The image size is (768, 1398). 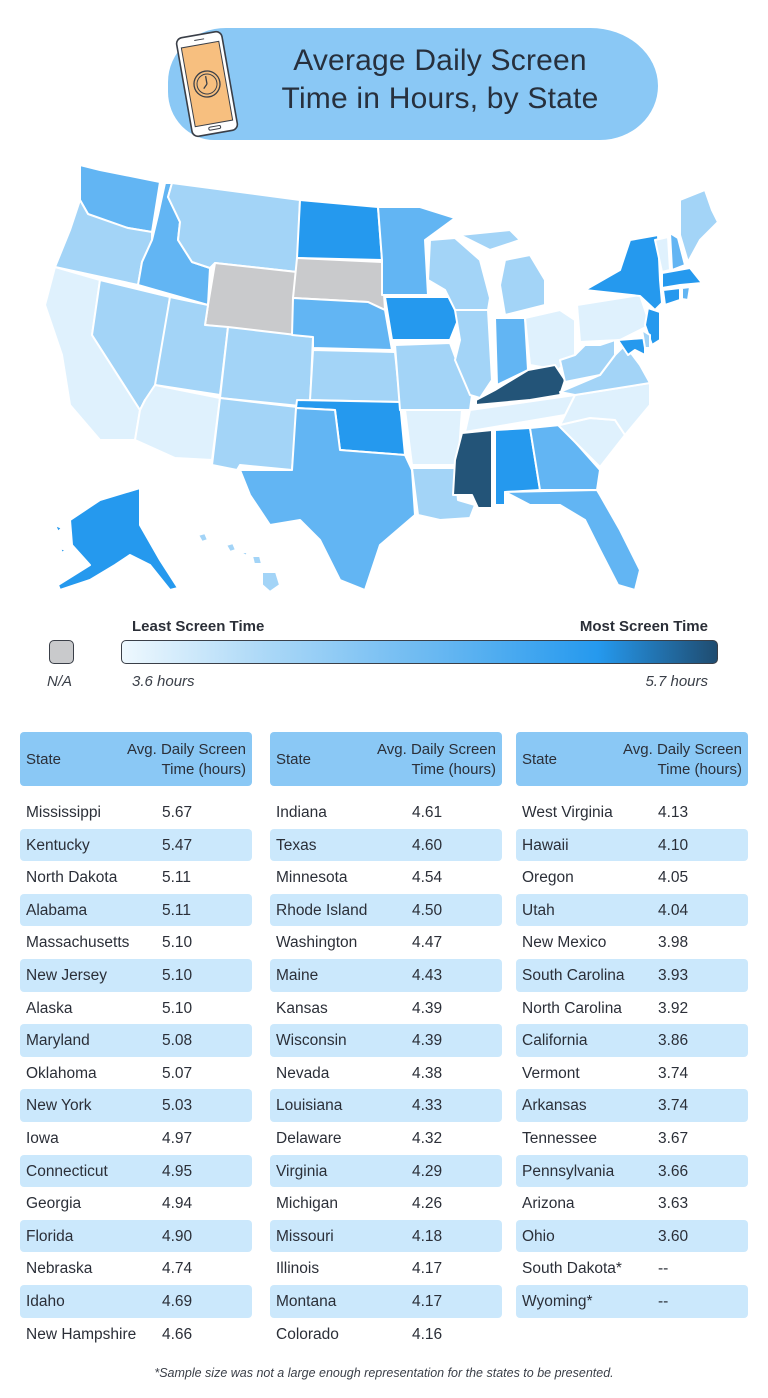 I want to click on table-row: Michigan 4.26, so click(x=386, y=1203).